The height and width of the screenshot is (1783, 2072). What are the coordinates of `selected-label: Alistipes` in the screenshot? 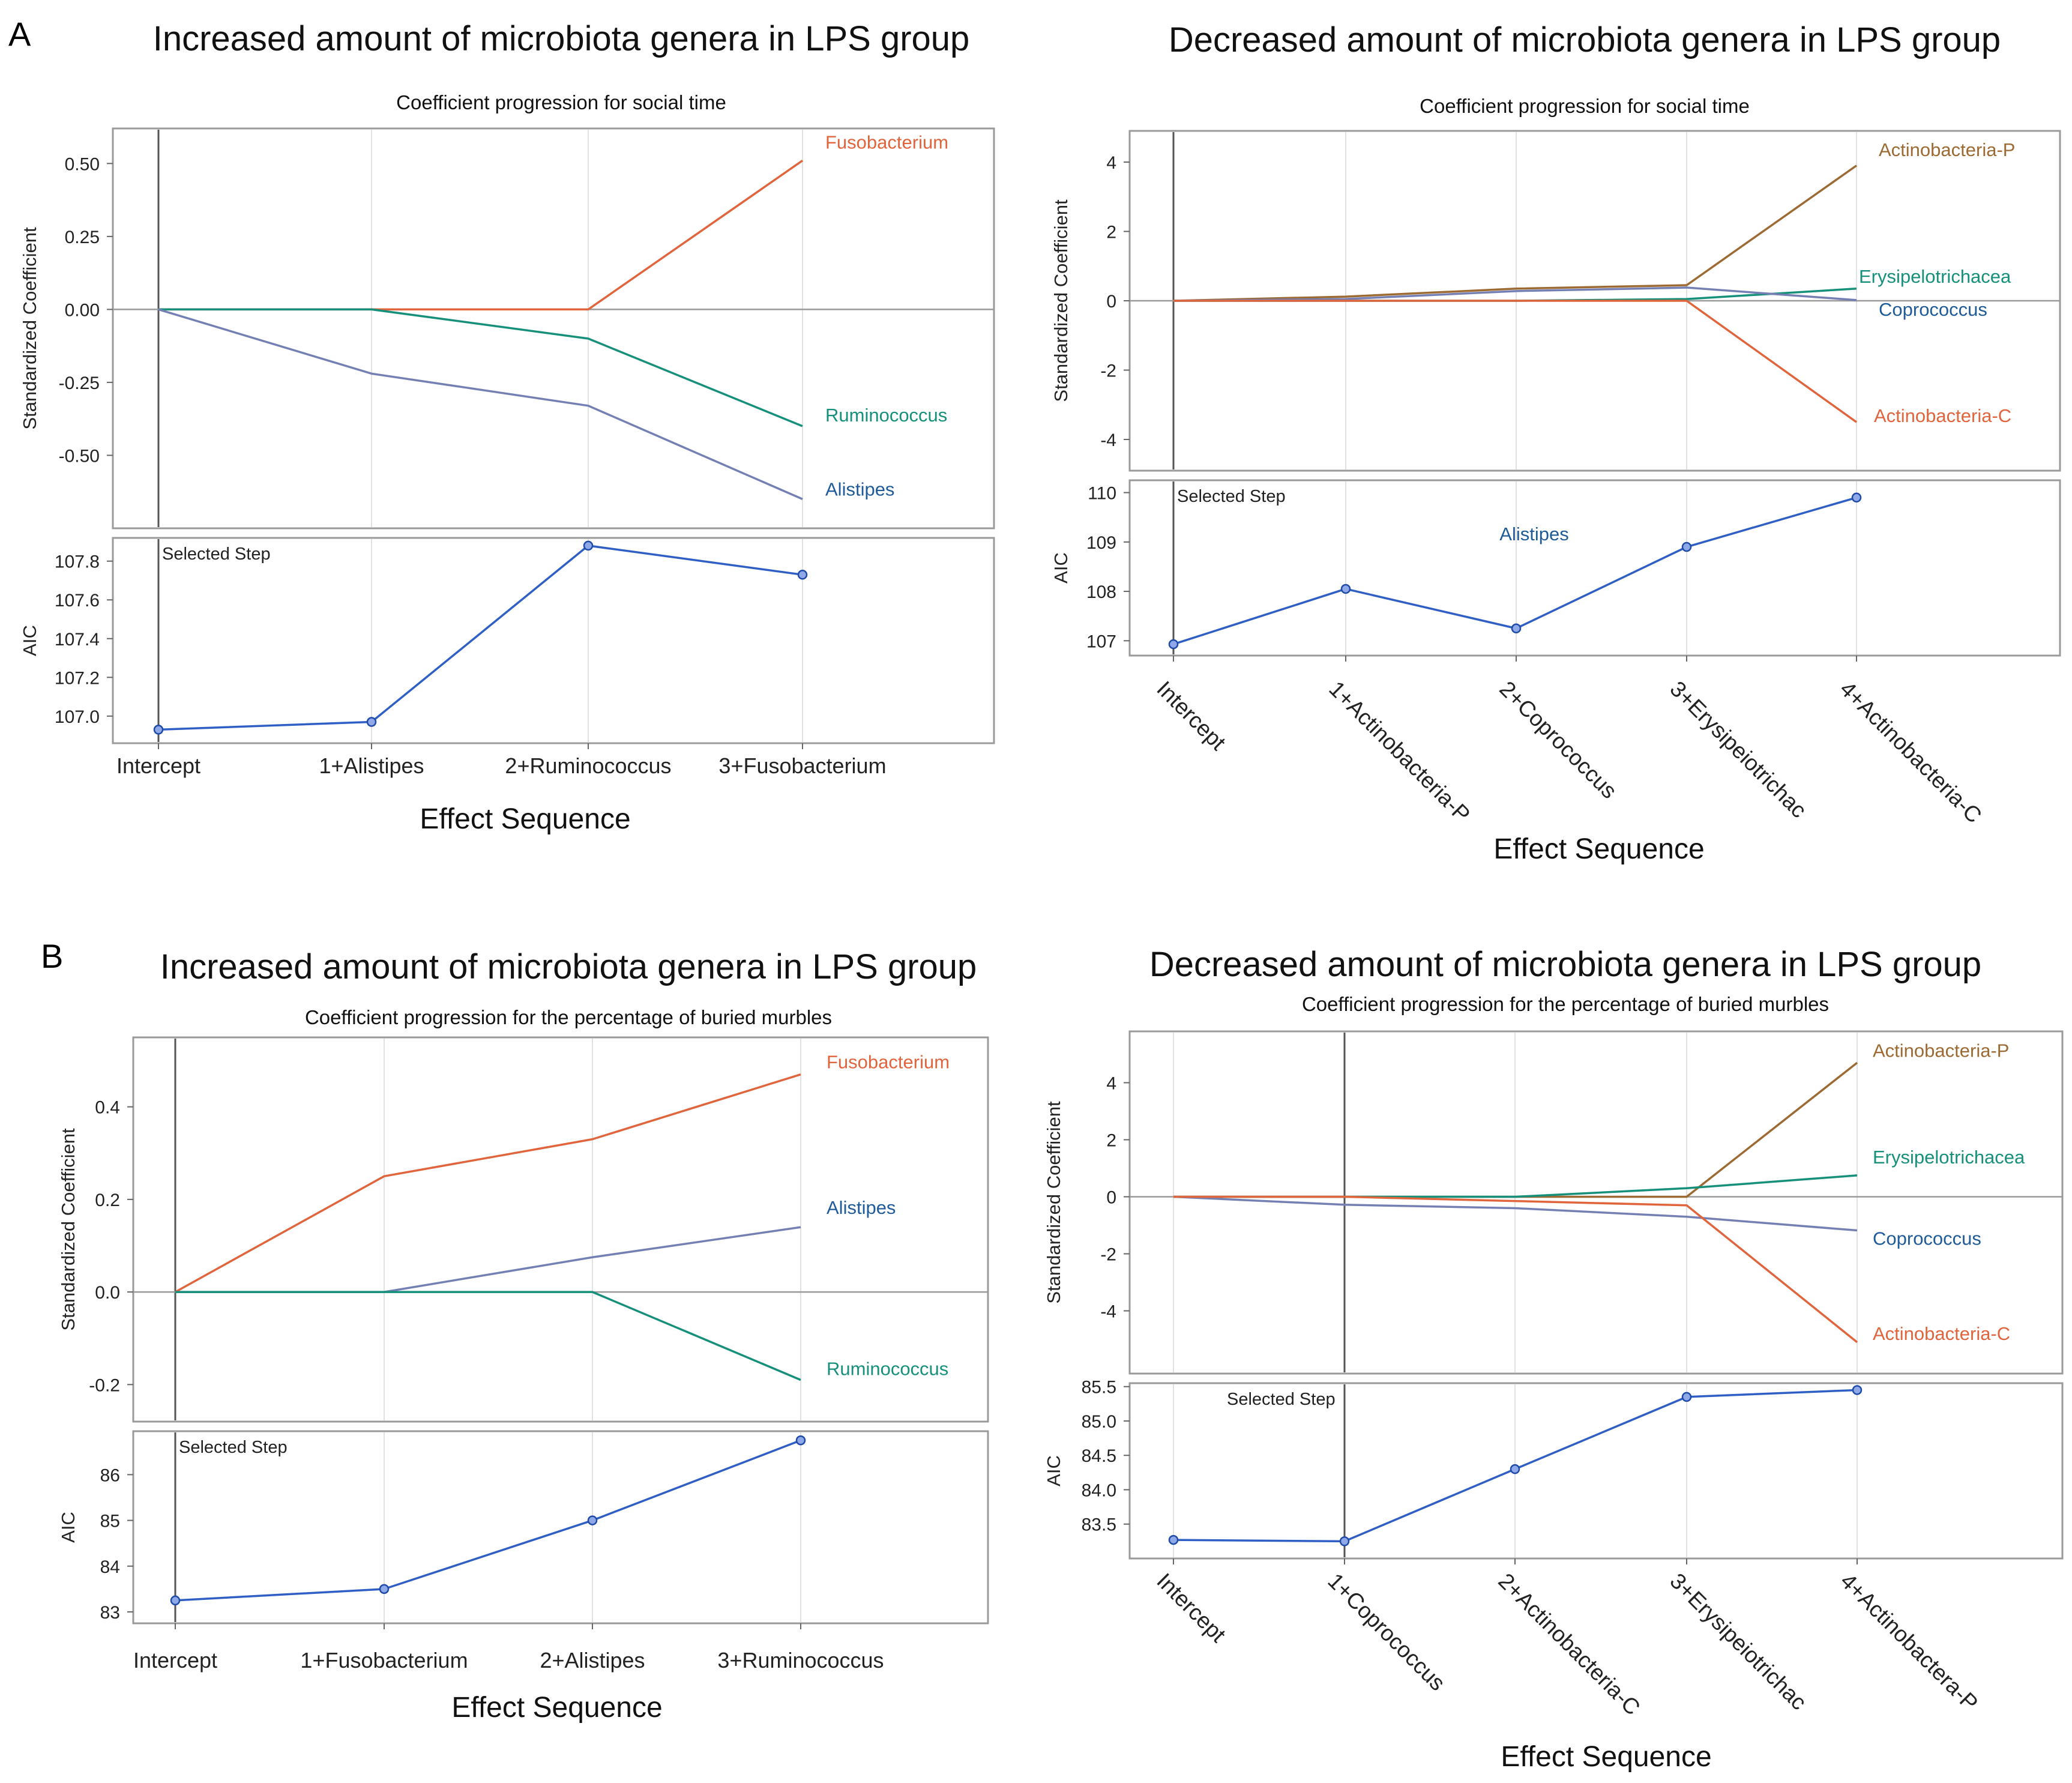 It's located at (1533, 534).